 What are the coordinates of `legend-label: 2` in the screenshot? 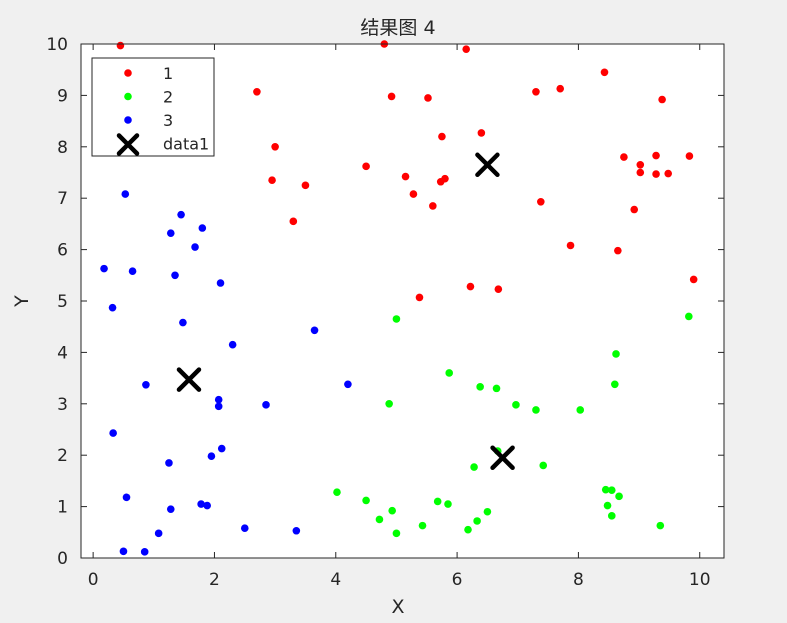 It's located at (168, 97).